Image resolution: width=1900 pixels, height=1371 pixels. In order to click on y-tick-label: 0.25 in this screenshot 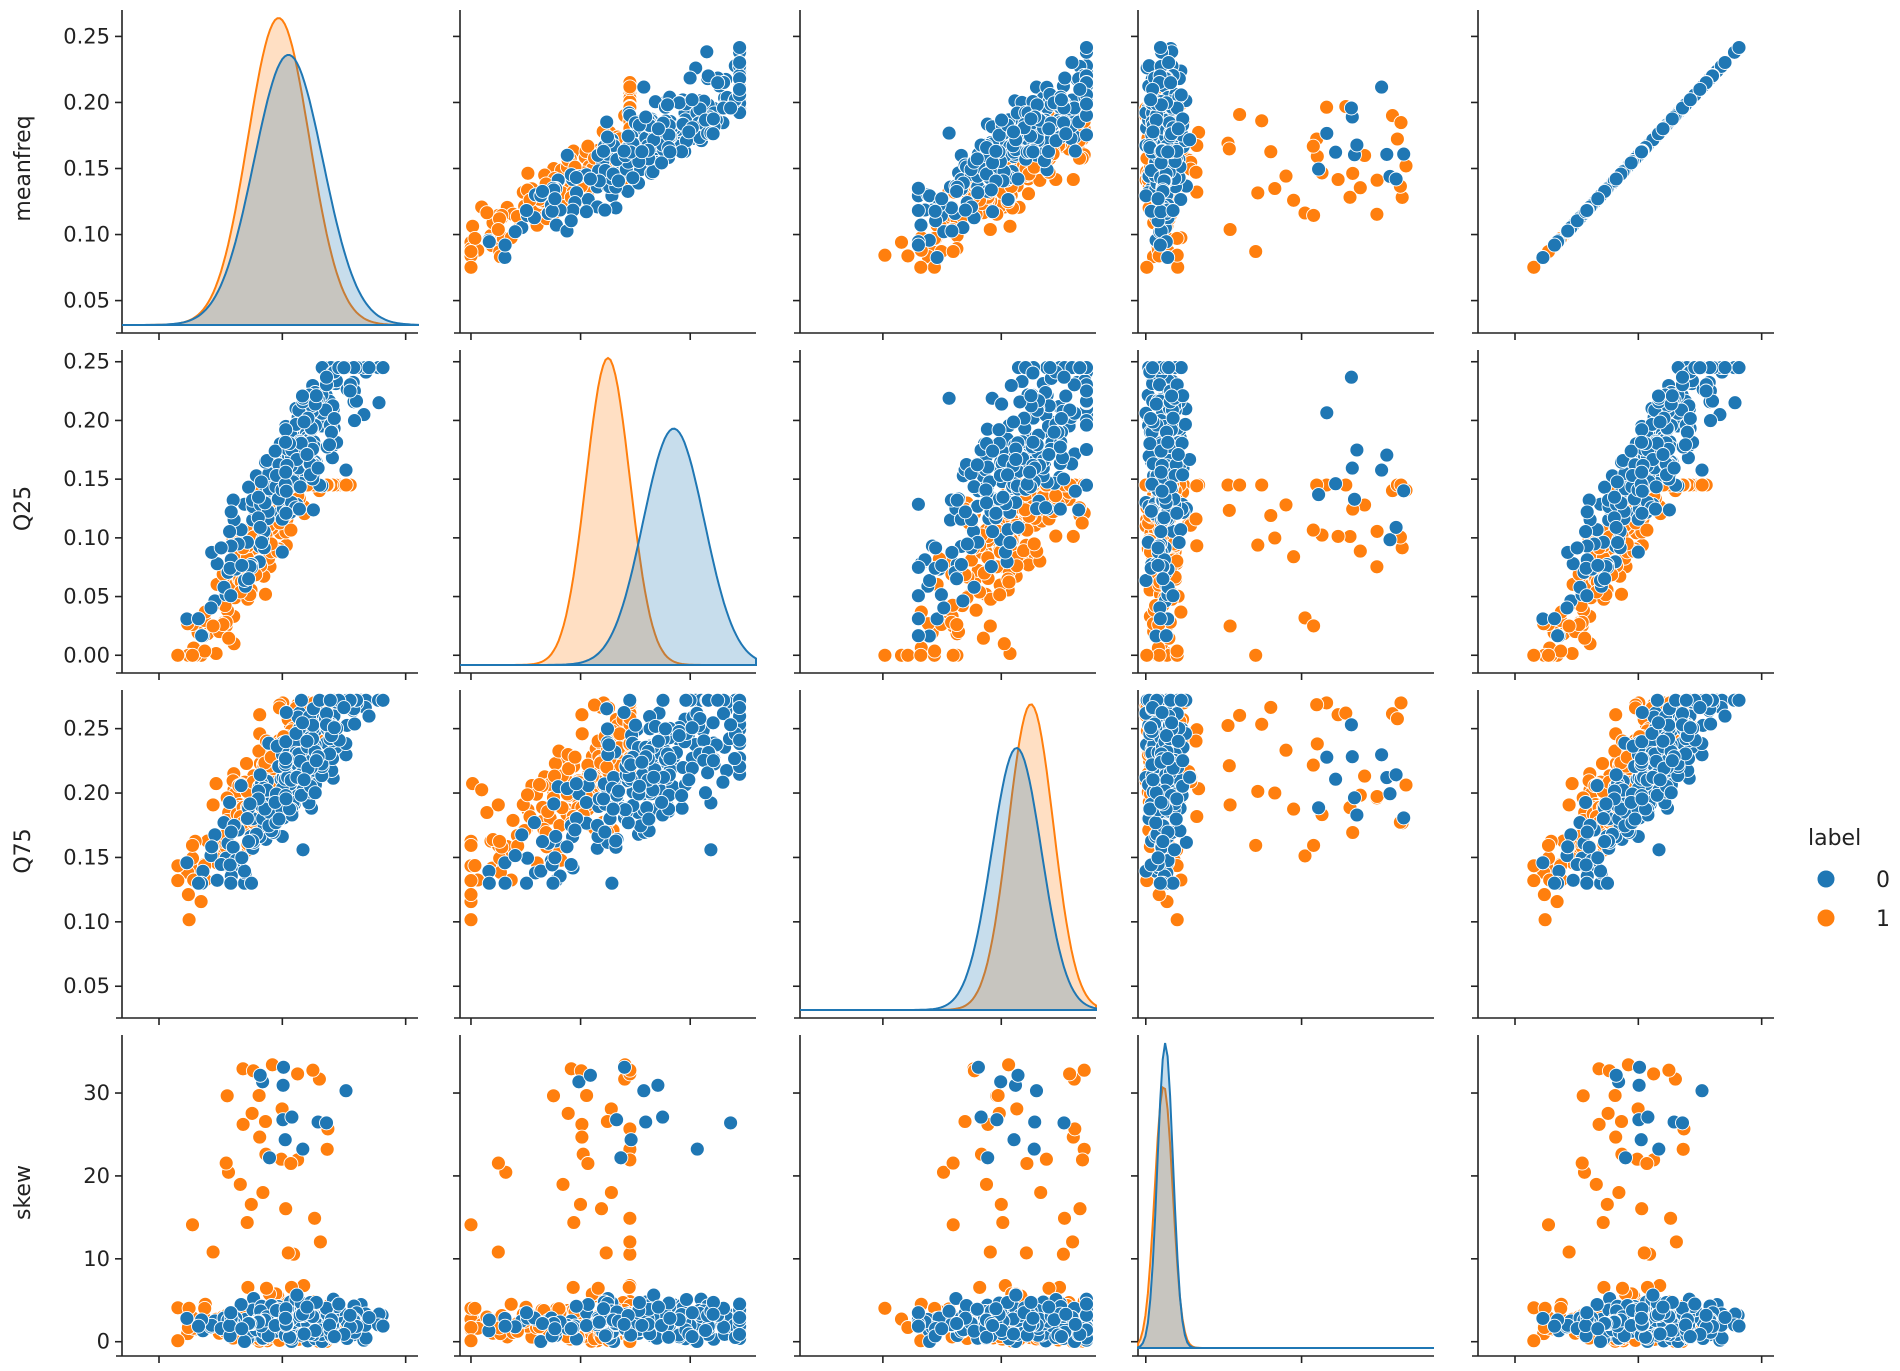, I will do `click(86, 729)`.